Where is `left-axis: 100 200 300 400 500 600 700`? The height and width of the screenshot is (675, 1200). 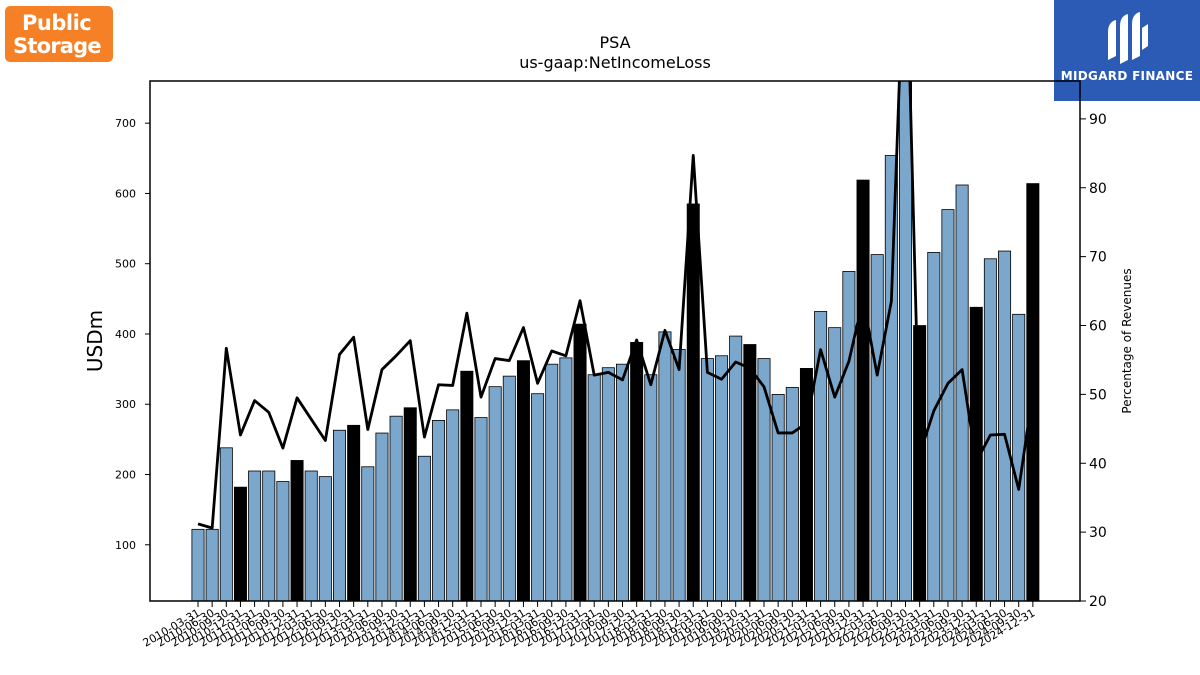 left-axis: 100 200 300 400 500 600 700 is located at coordinates (132, 334).